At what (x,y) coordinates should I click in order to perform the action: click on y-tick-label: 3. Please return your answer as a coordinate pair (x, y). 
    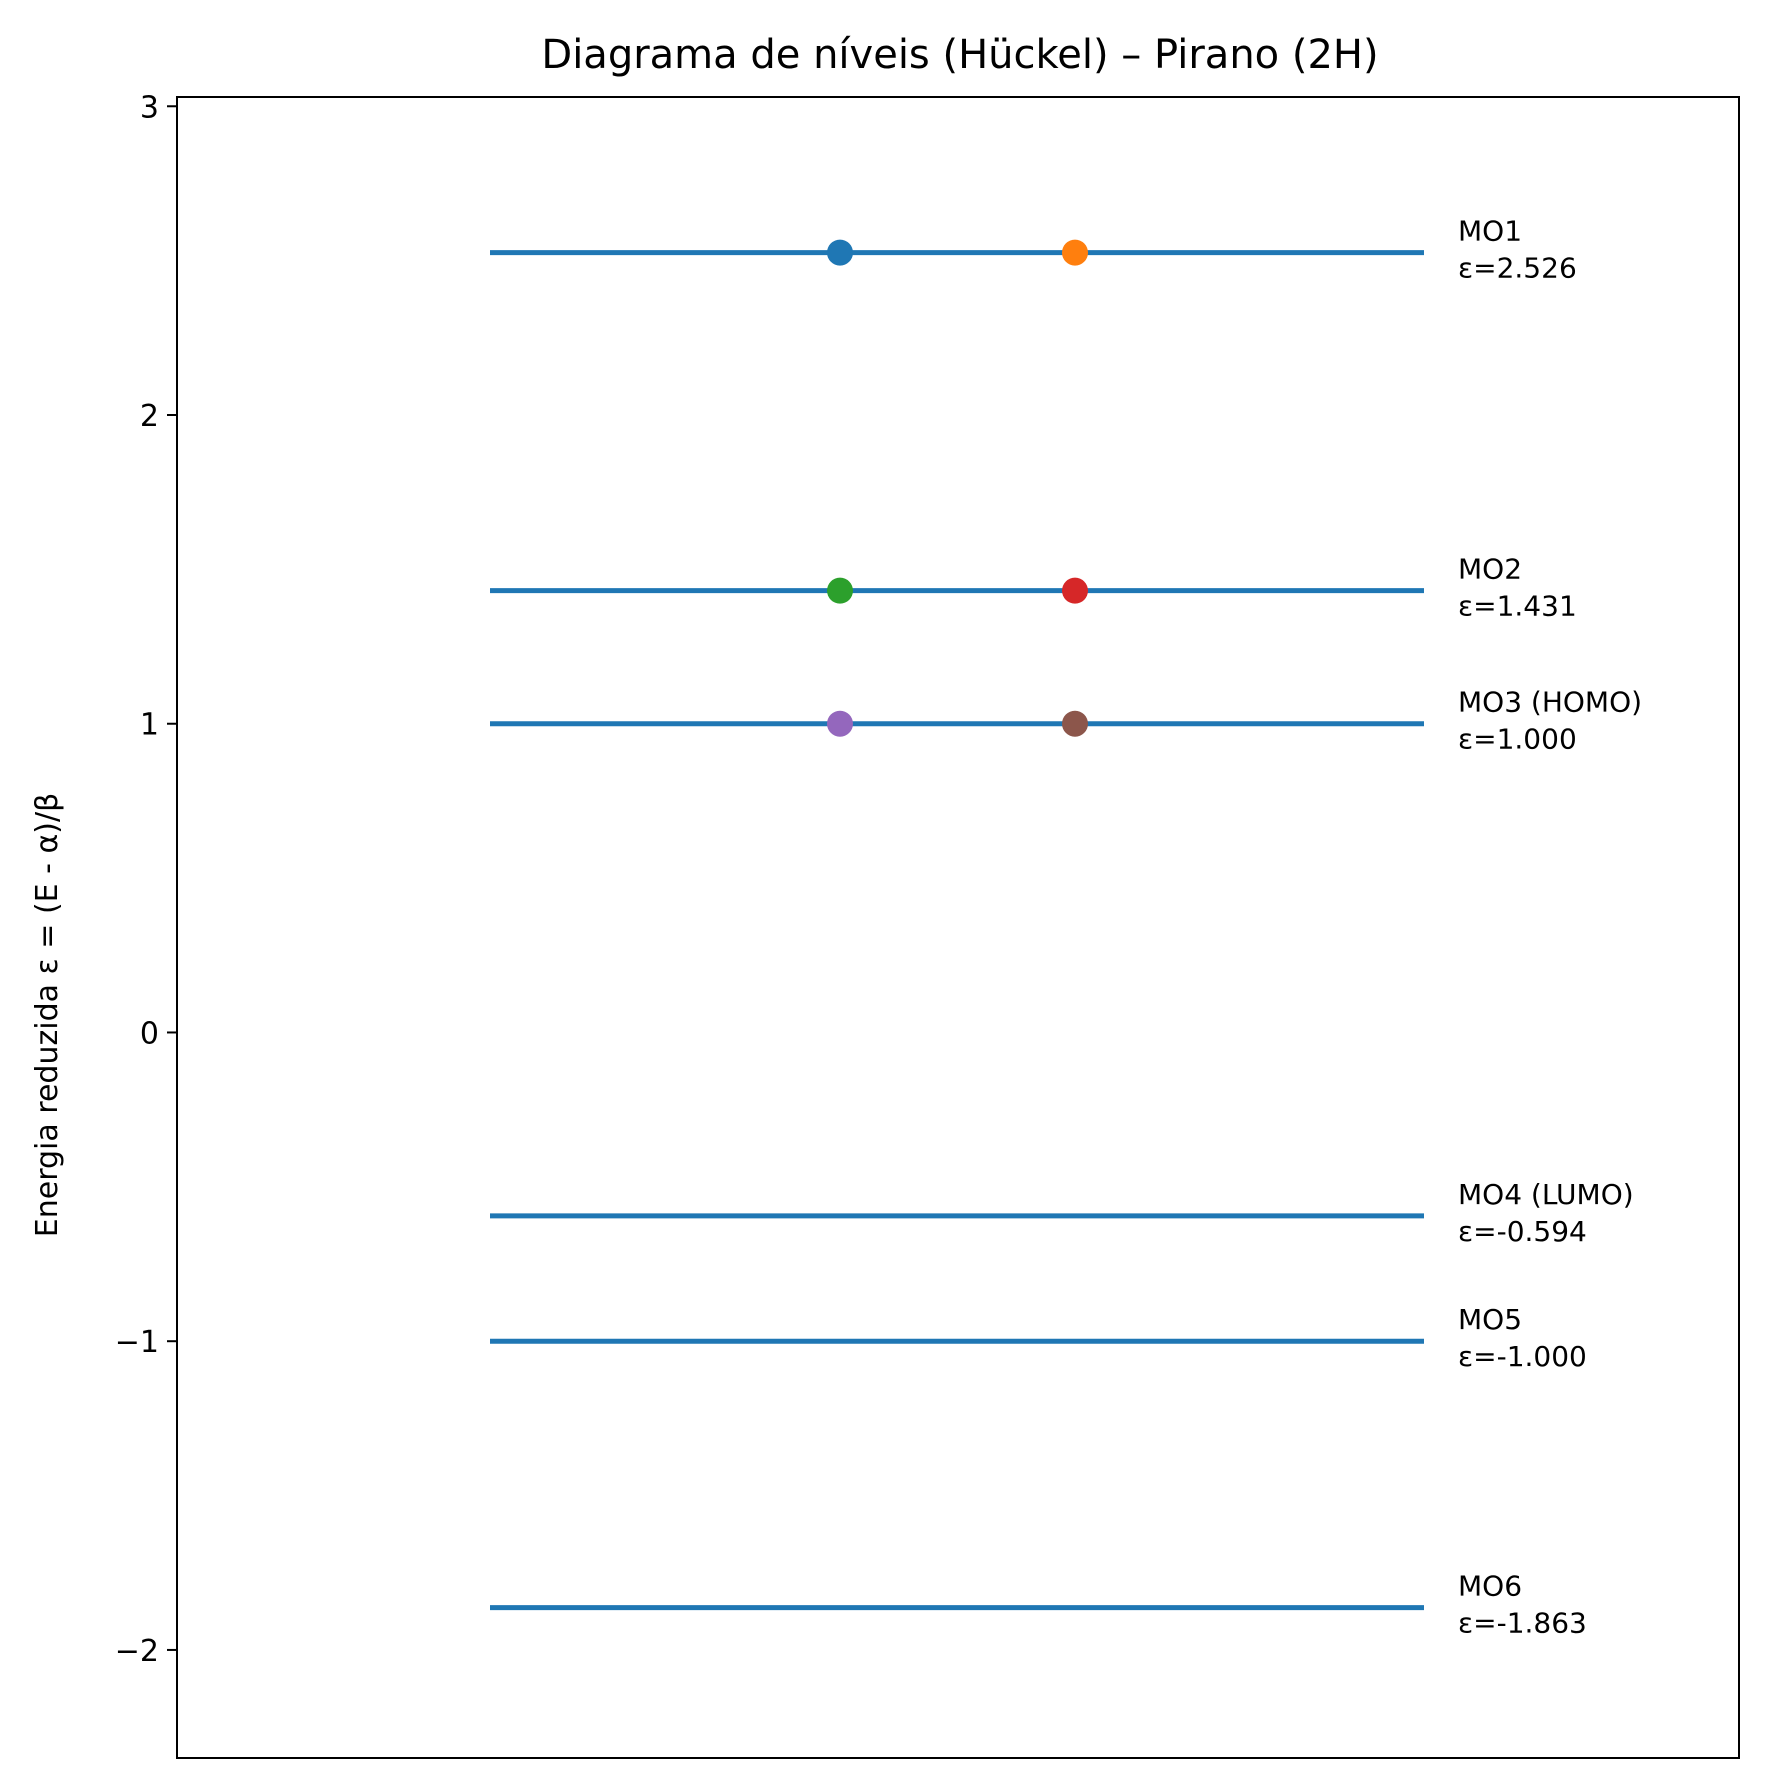
    Looking at the image, I should click on (149, 107).